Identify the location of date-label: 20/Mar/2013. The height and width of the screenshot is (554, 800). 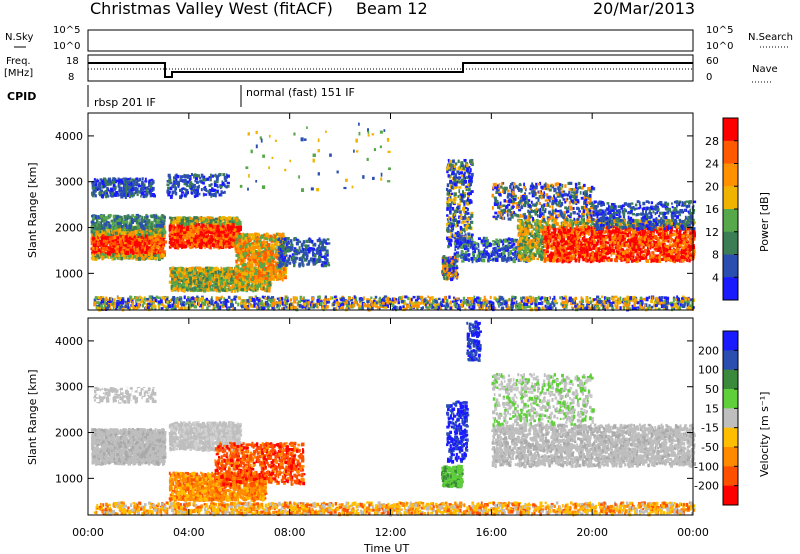
(644, 9).